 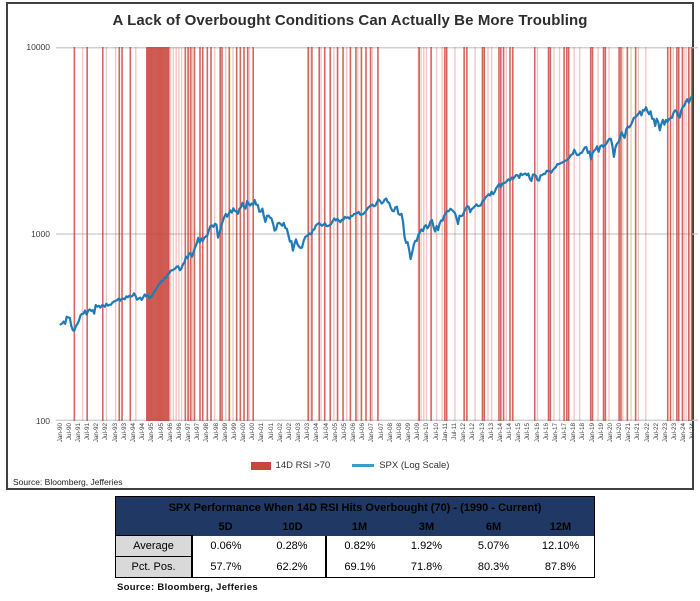 I want to click on x-tick-label: Jul-12, so click(x=473, y=432).